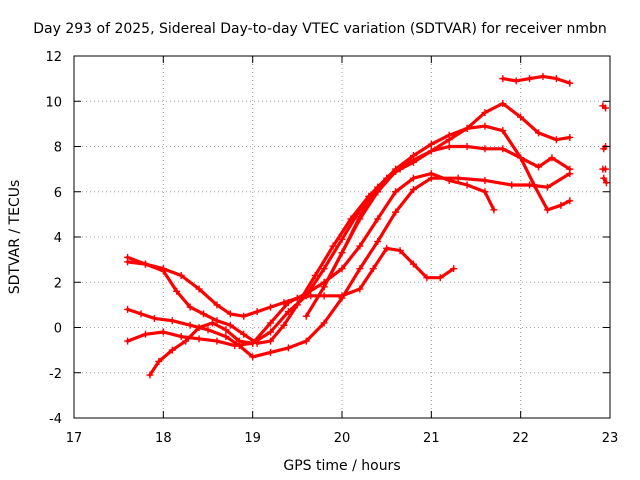  I want to click on y-tick-label: 8, so click(58, 148).